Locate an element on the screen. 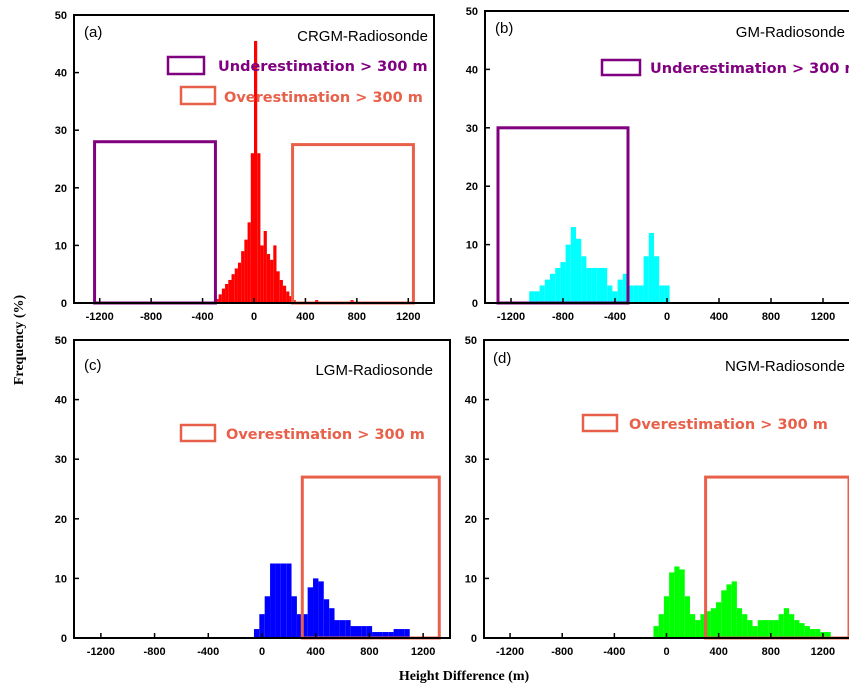 This screenshot has height=689, width=849. panel-title: NGM-Radiosonde is located at coordinates (785, 366).